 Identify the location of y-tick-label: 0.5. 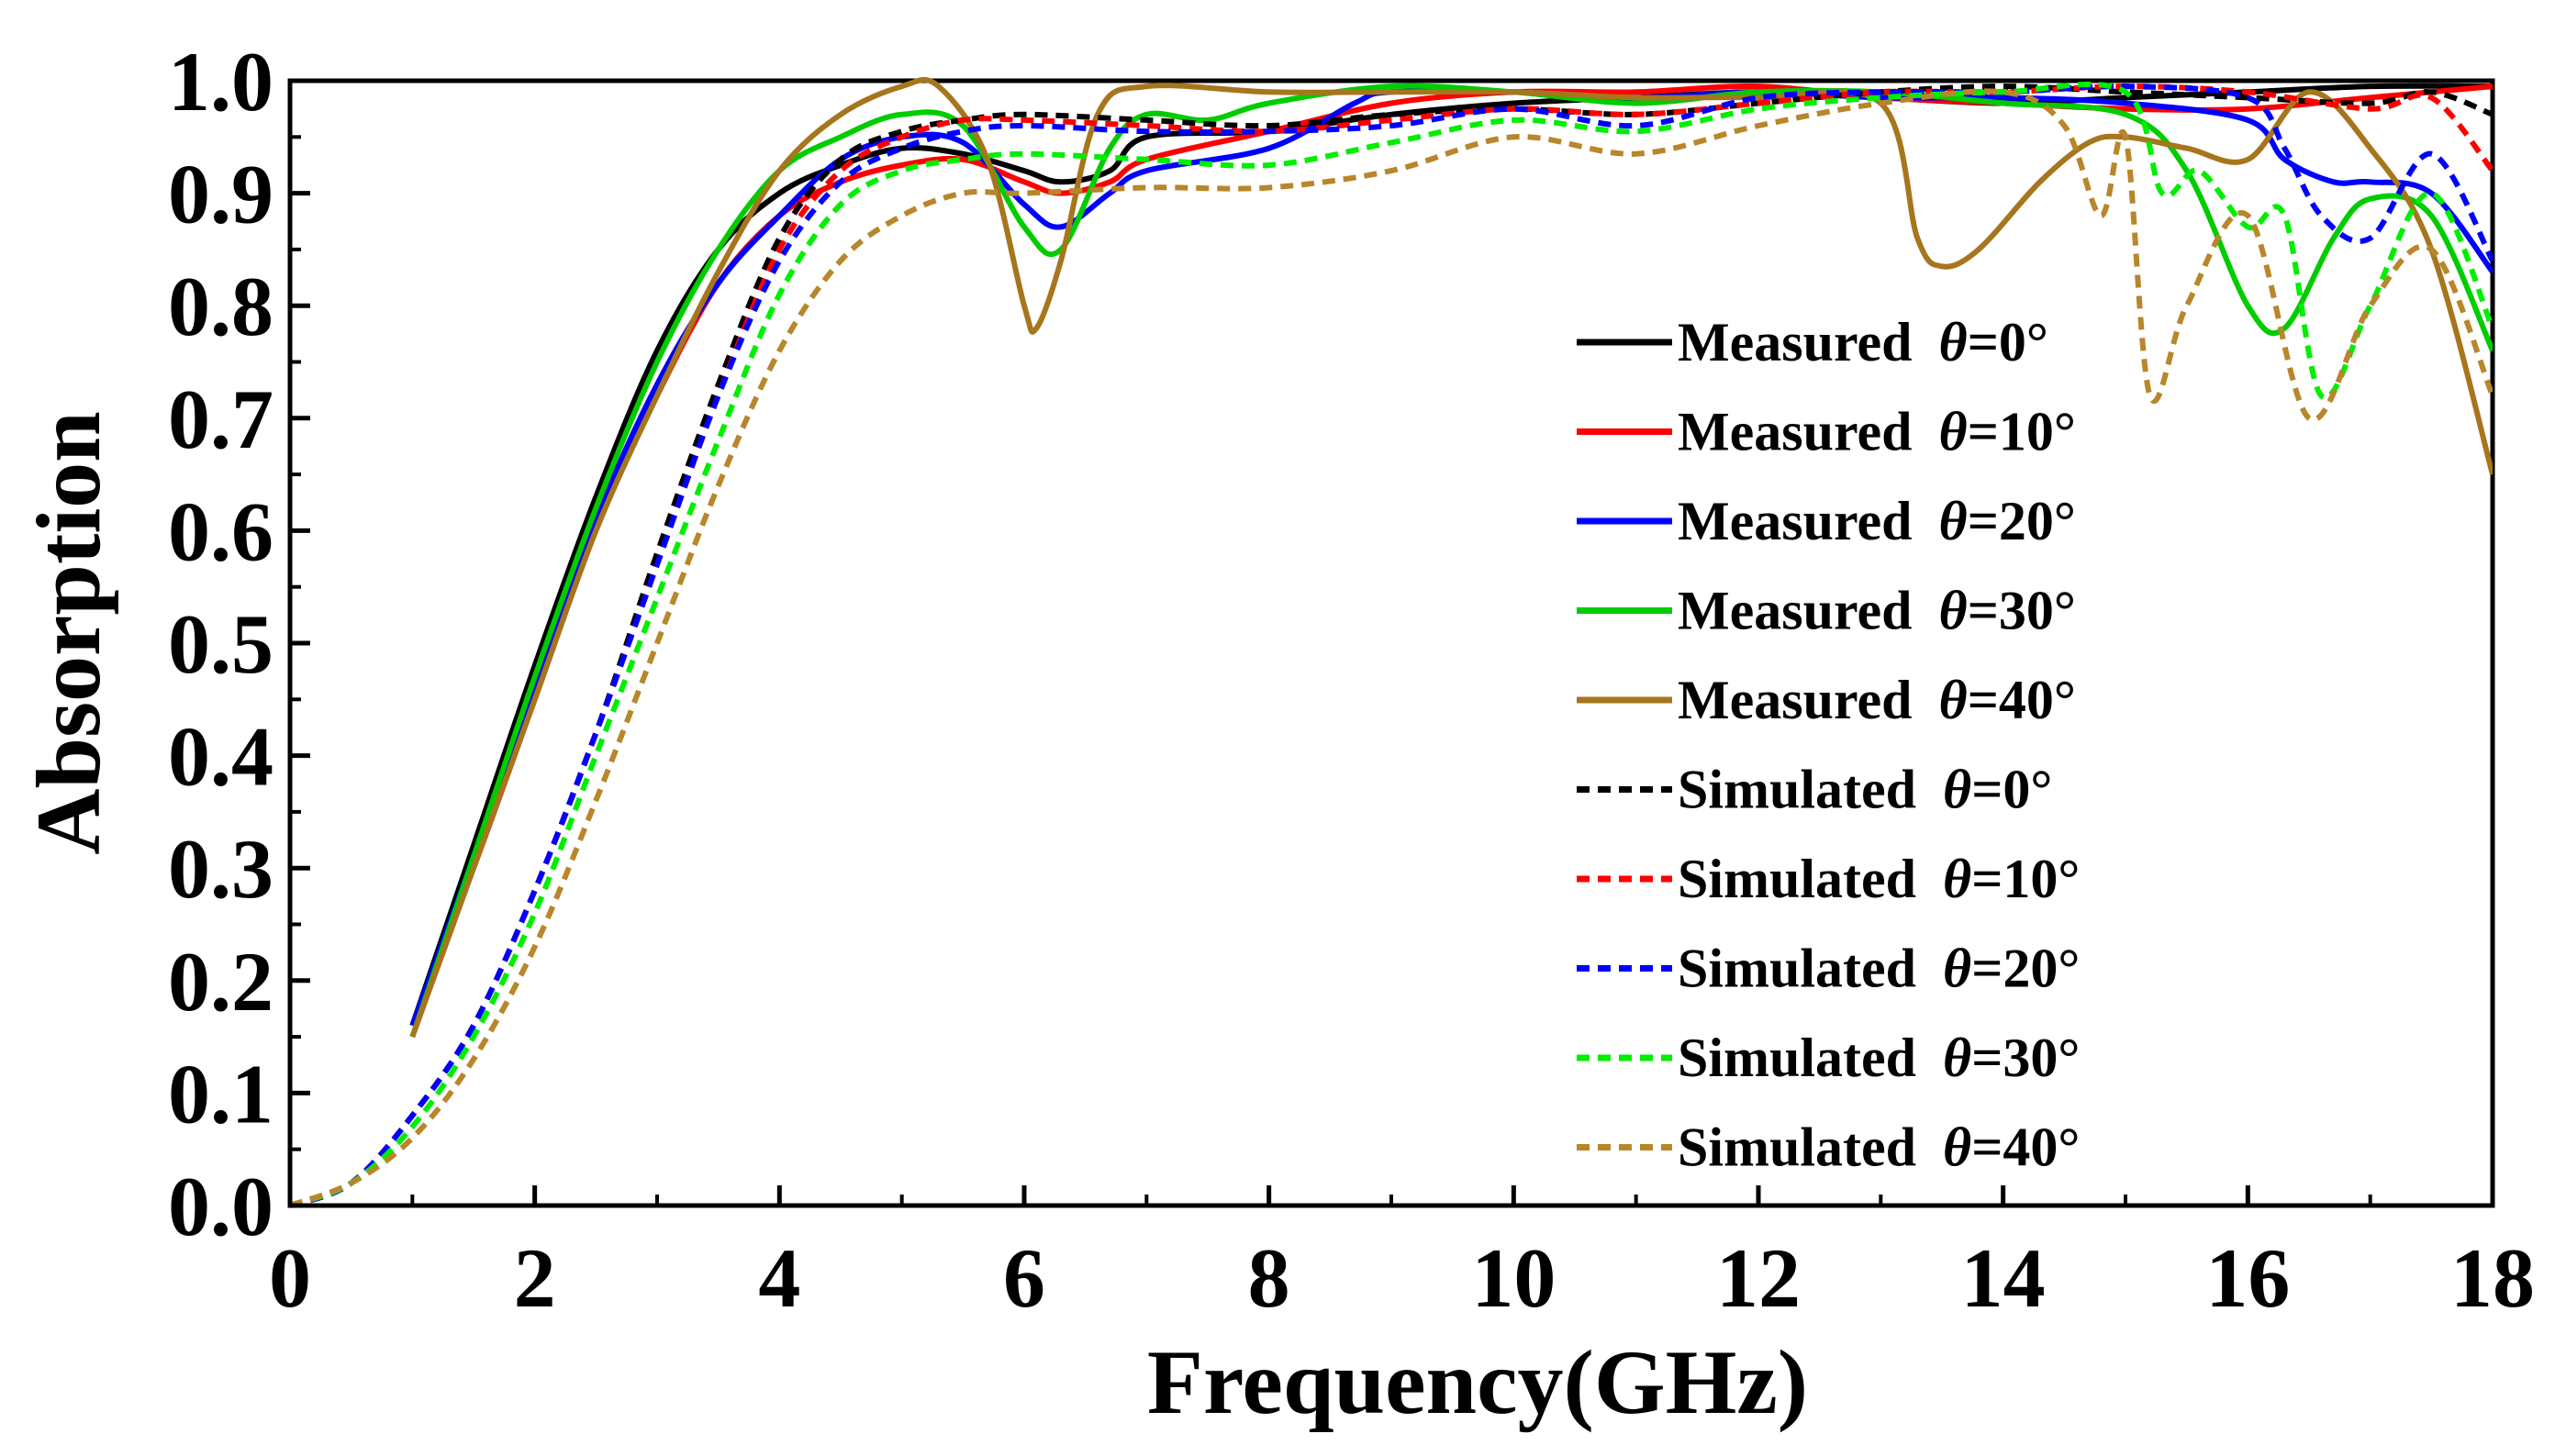
(220, 644).